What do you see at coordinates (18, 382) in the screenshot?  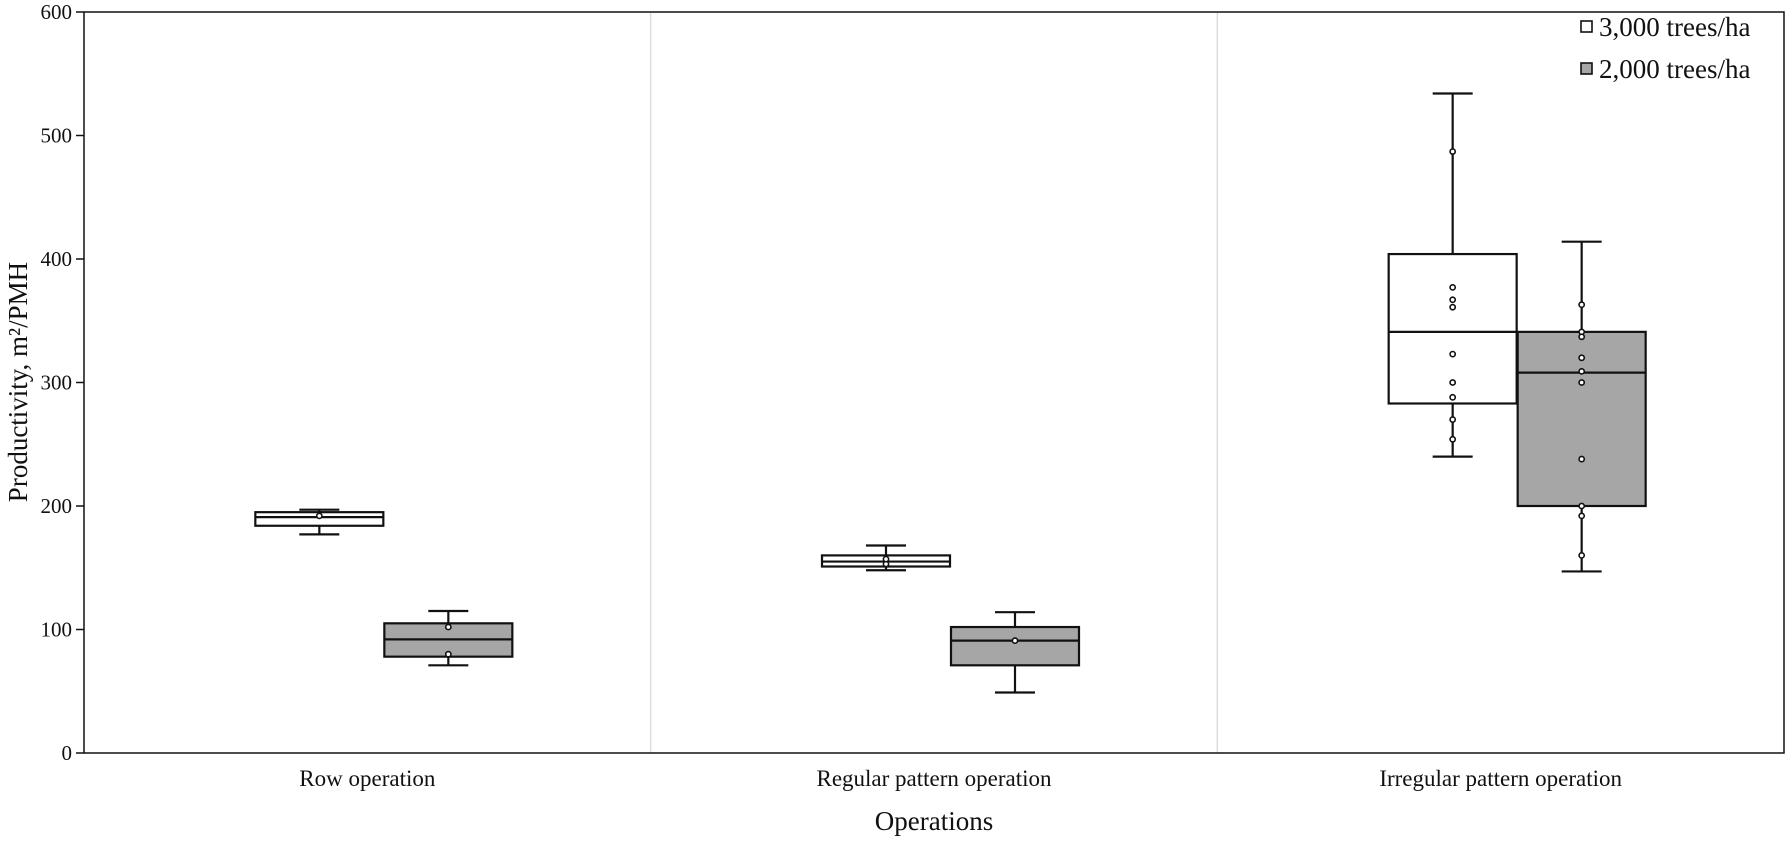 I see `y-axis-title: Productivity, m²/PMH` at bounding box center [18, 382].